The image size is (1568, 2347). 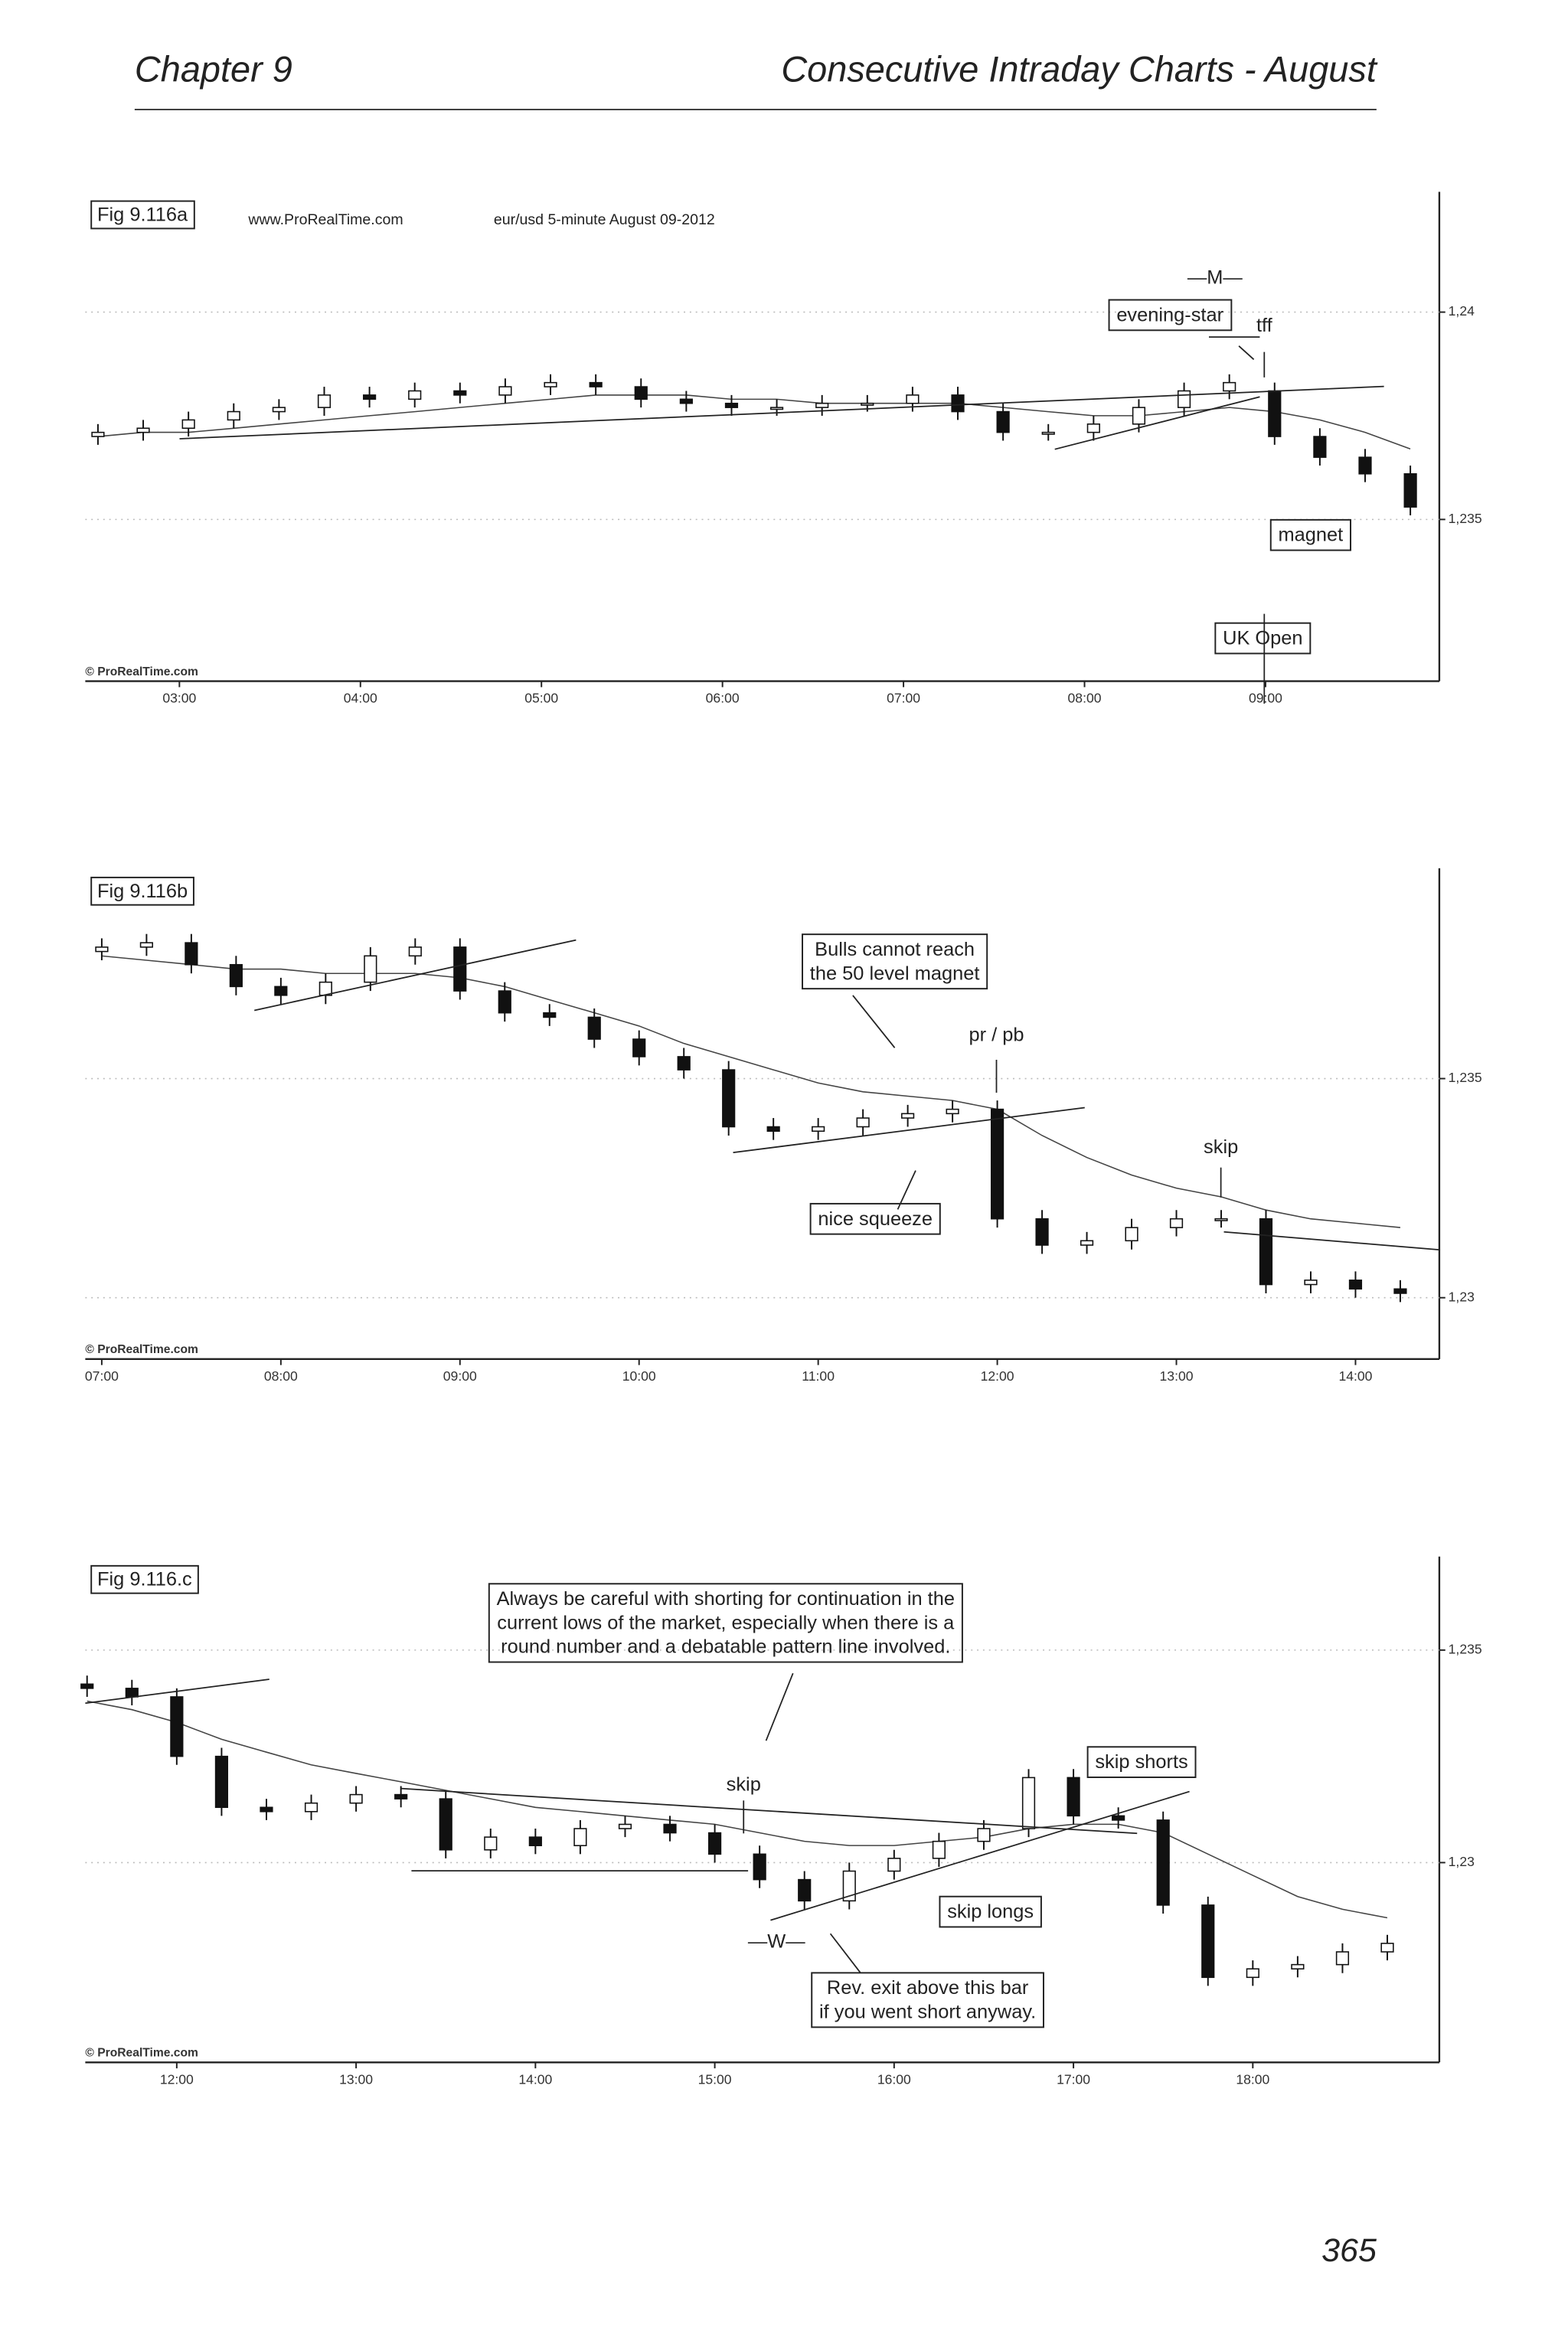 I want to click on annotation: skip, so click(x=744, y=1784).